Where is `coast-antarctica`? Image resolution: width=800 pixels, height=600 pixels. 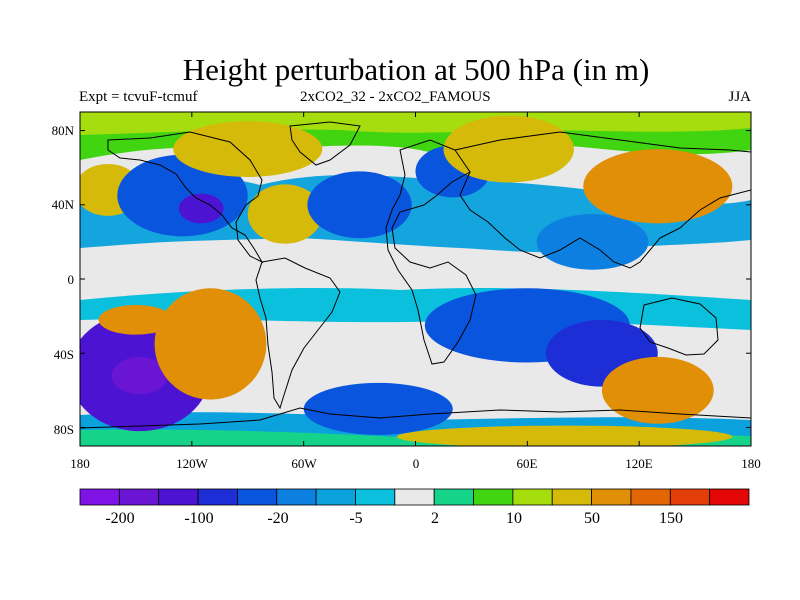
coast-antarctica is located at coordinates (415, 418).